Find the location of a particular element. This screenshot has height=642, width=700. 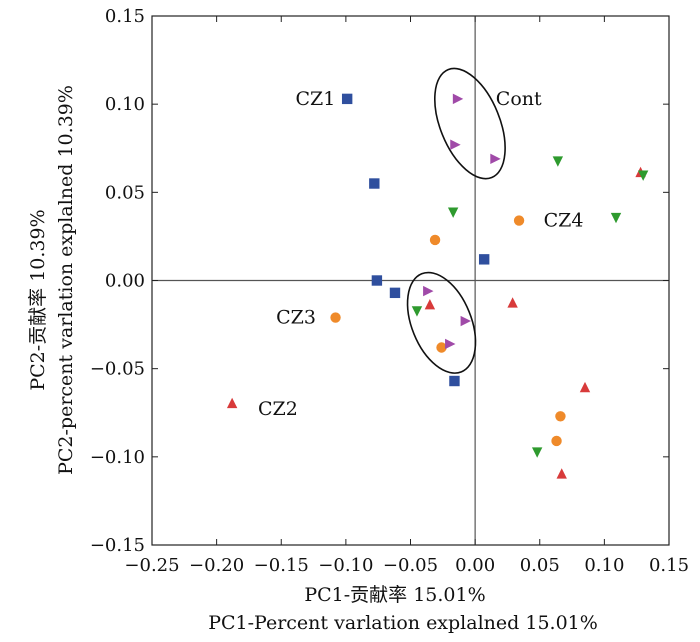

group-label-cz1: CZ1 is located at coordinates (315, 99).